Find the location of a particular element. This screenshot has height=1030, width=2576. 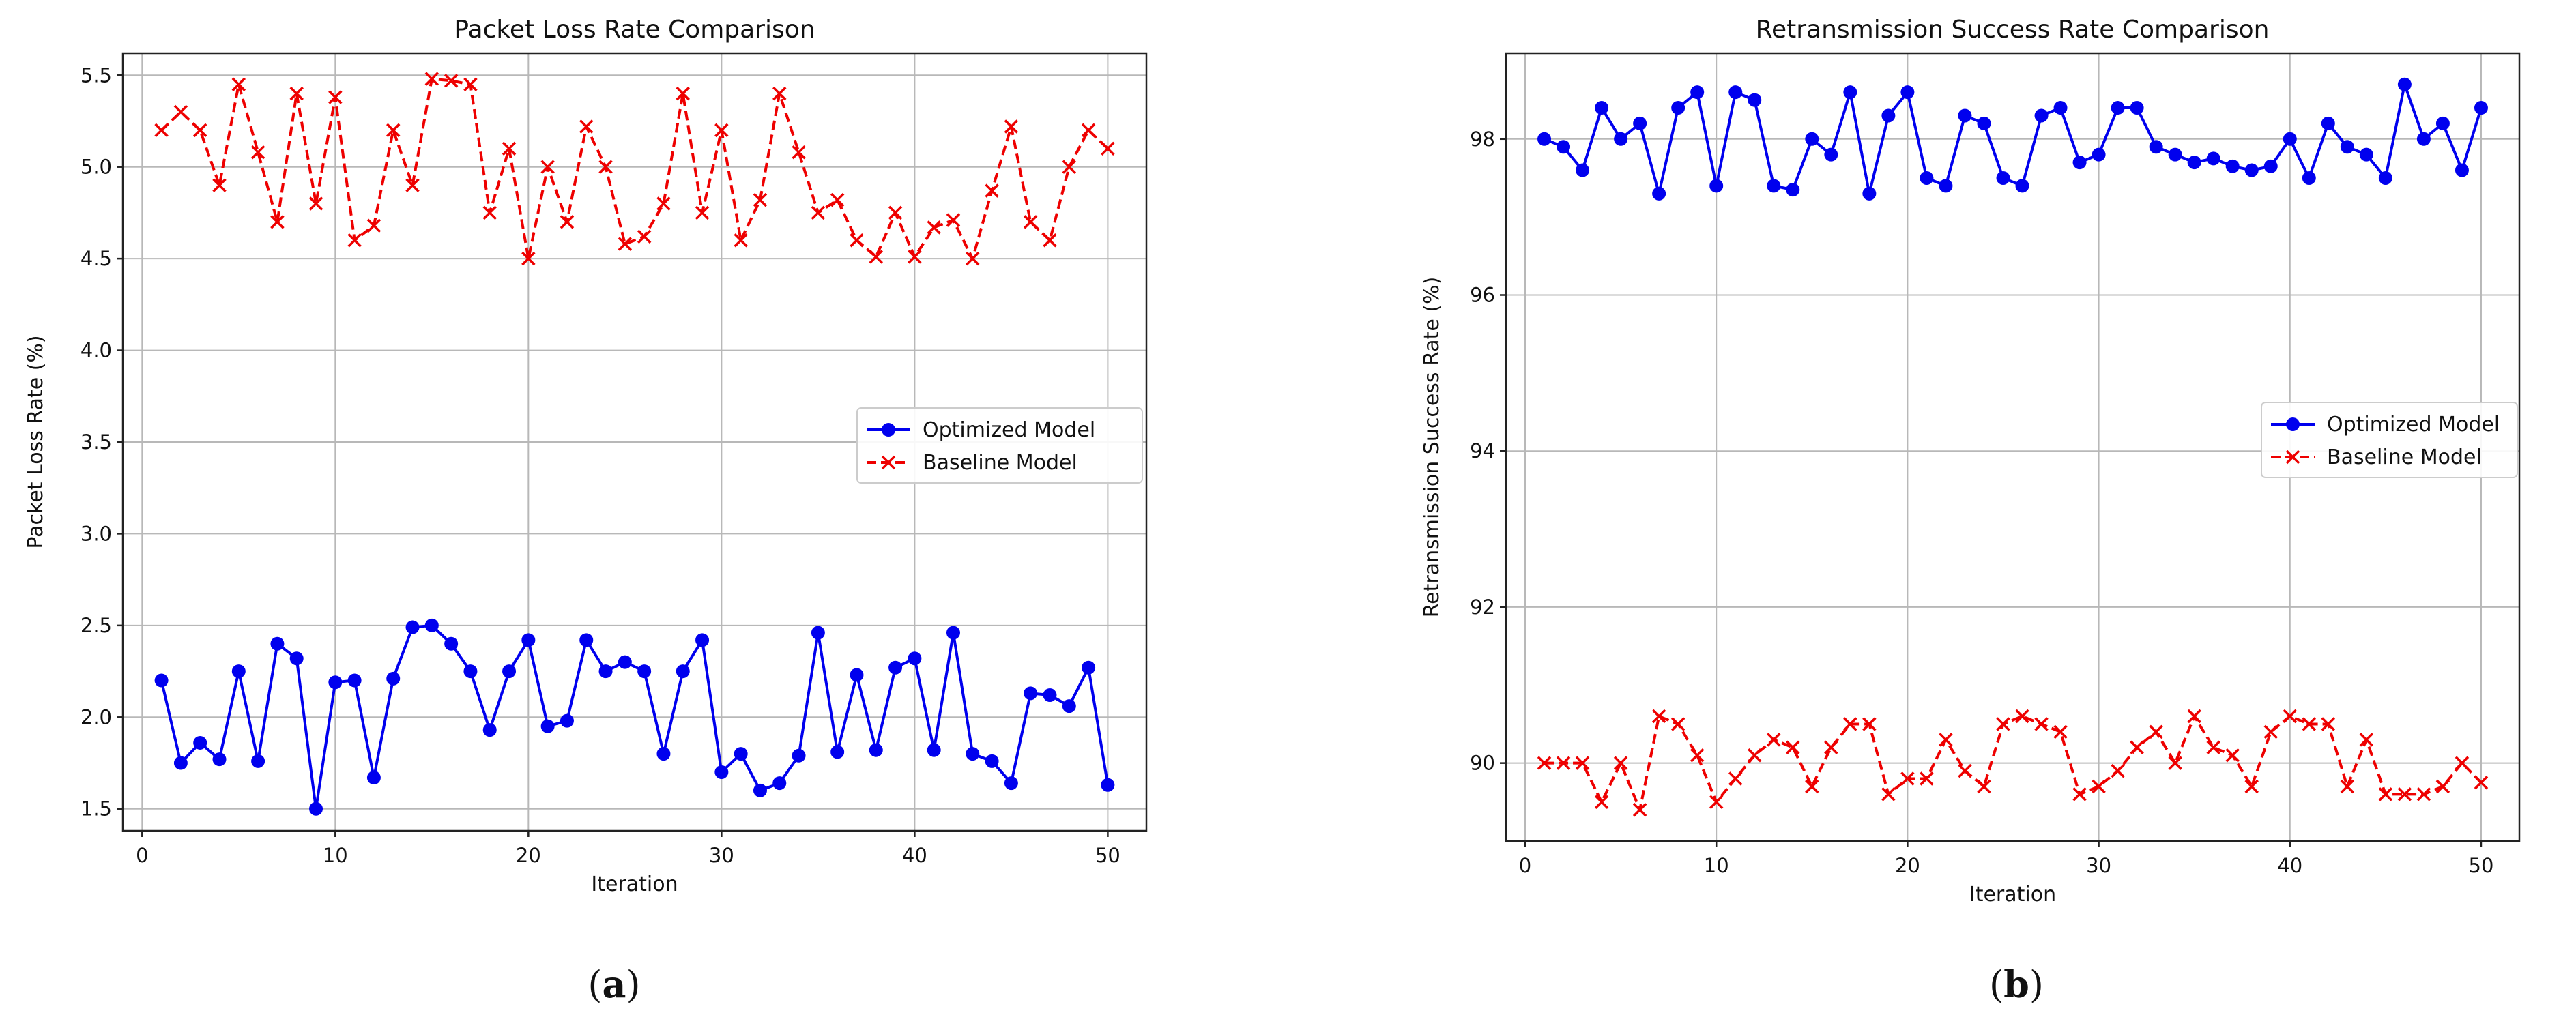

y-tick-label: 4.0 is located at coordinates (96, 350).